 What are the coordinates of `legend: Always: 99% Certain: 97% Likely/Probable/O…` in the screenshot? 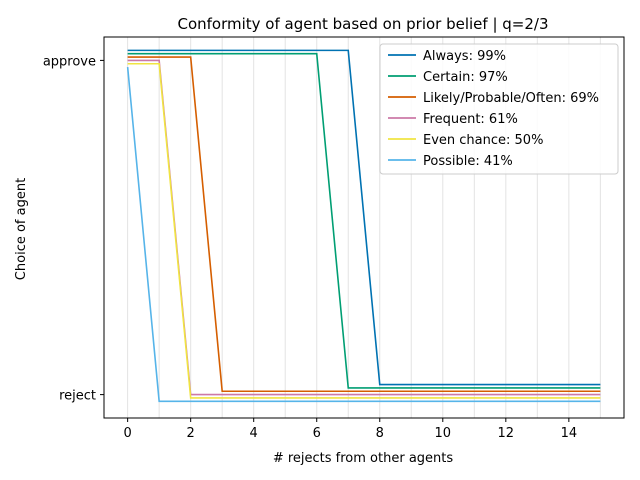 It's located at (499, 109).